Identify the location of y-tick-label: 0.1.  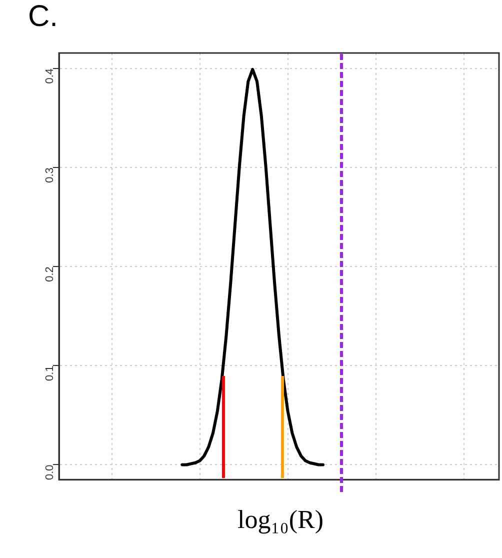
(50, 373).